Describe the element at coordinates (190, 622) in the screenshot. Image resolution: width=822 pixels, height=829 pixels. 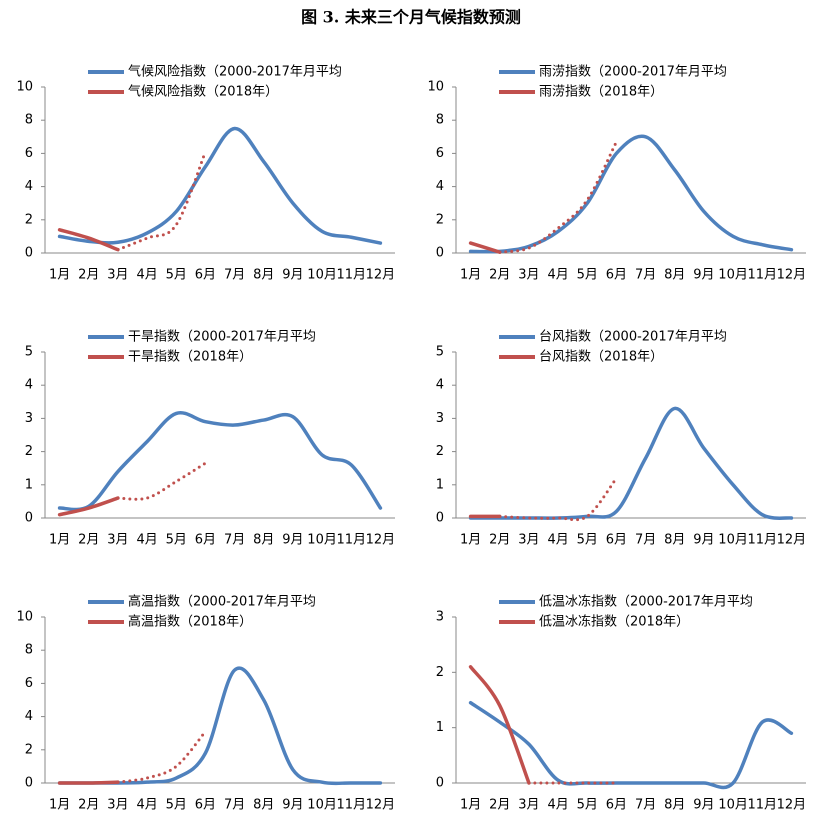
I see `legend-label: 高温指数（2018年）` at that location.